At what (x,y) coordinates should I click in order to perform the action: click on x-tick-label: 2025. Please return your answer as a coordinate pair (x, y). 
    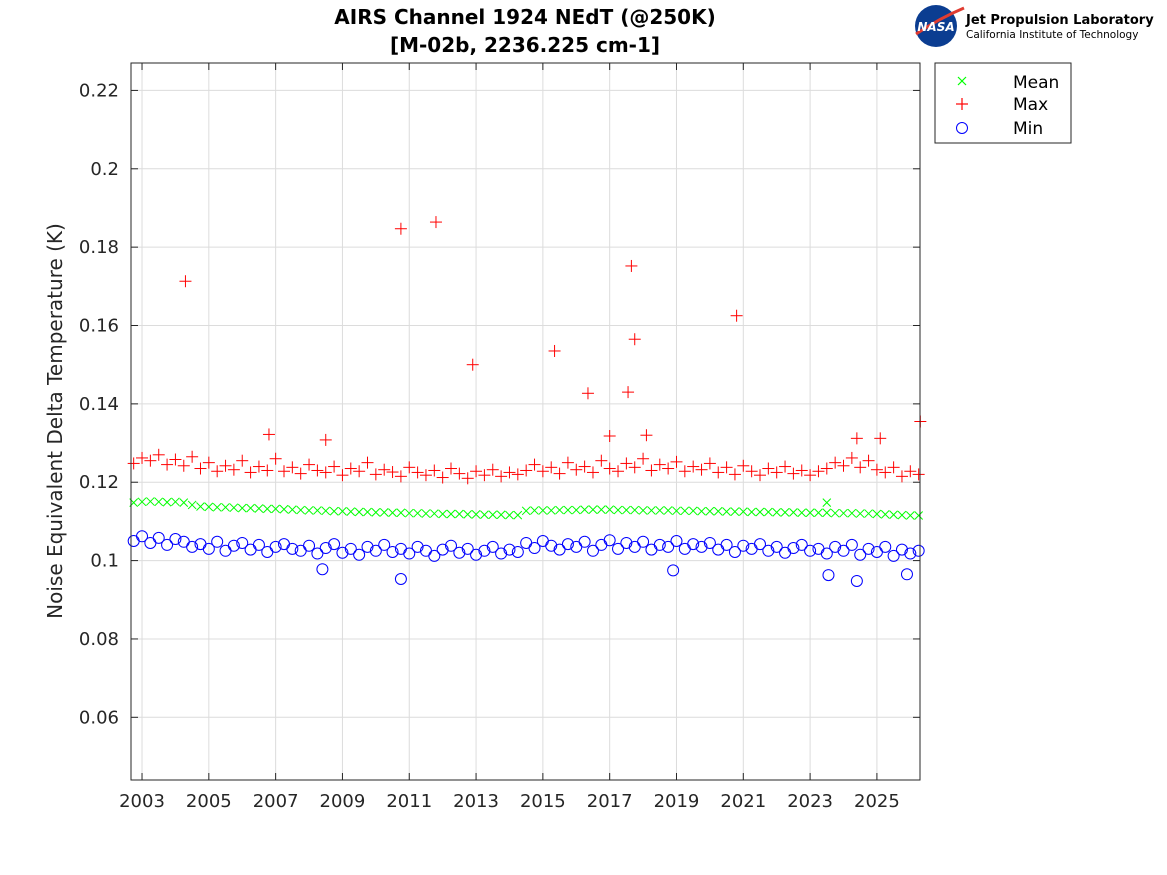
    Looking at the image, I should click on (877, 801).